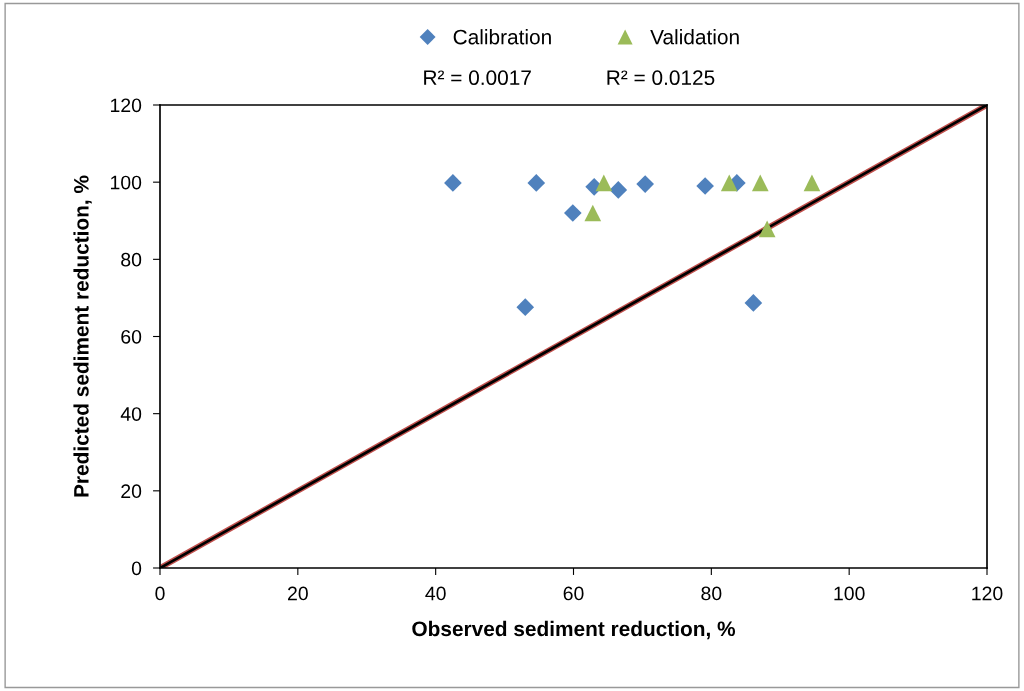 The height and width of the screenshot is (691, 1024). I want to click on x-tick-label: 60, so click(573, 593).